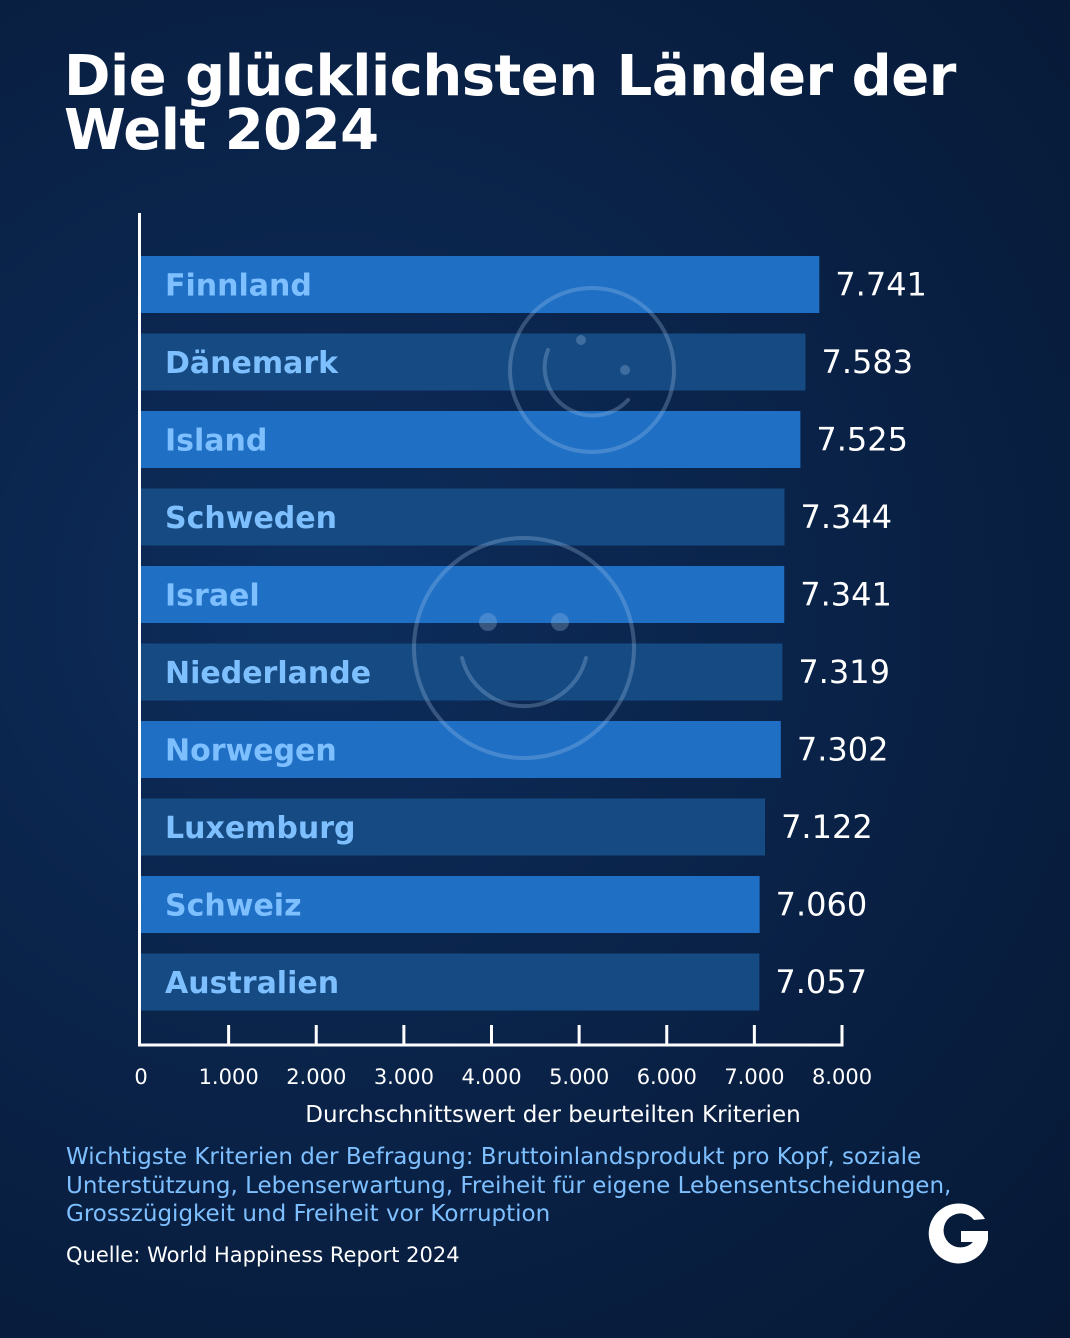 Image resolution: width=1070 pixels, height=1338 pixels. Describe the element at coordinates (212, 596) in the screenshot. I see `bar-category-label: Israel` at that location.